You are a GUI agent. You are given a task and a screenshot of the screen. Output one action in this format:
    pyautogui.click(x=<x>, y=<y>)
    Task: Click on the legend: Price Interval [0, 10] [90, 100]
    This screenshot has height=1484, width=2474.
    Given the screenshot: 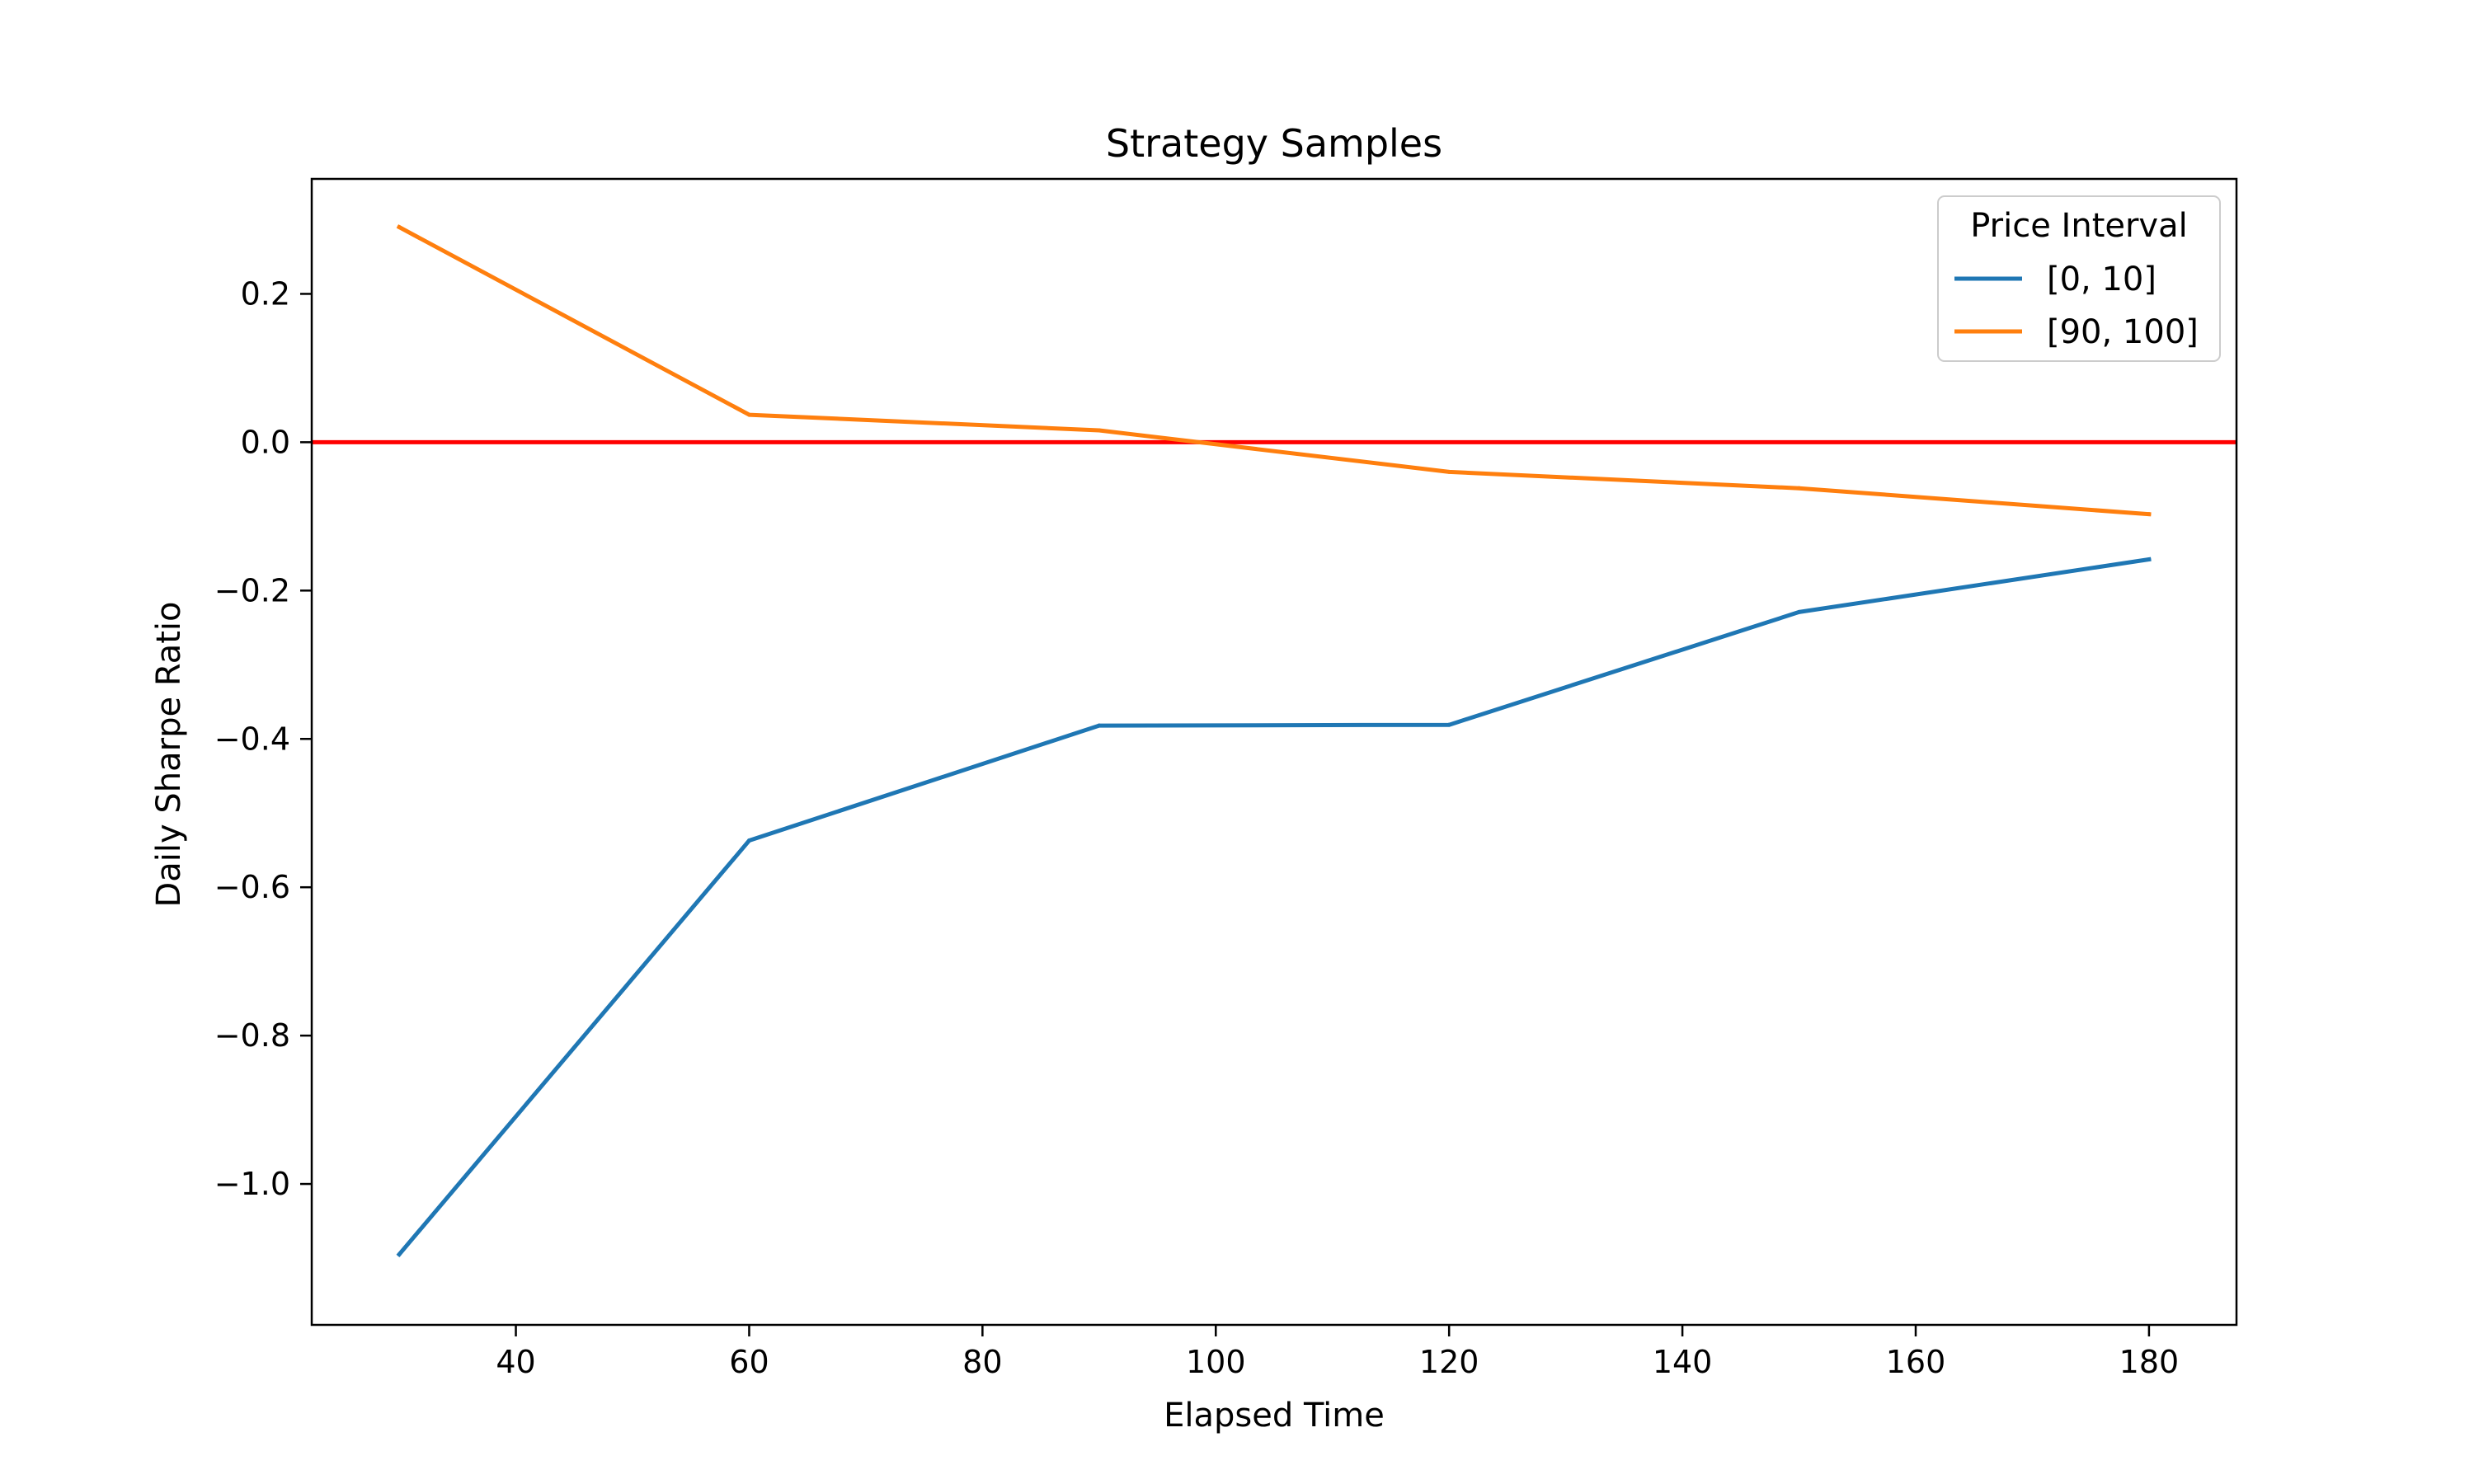 What is the action you would take?
    pyautogui.click(x=2079, y=278)
    